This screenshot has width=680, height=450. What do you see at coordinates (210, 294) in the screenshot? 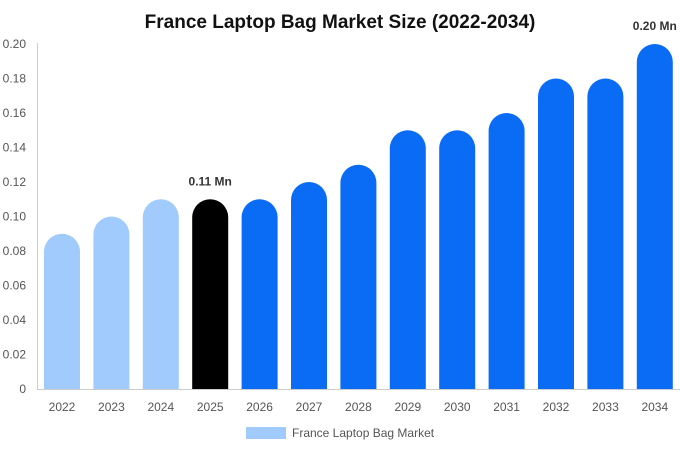
I see `bar-2025` at bounding box center [210, 294].